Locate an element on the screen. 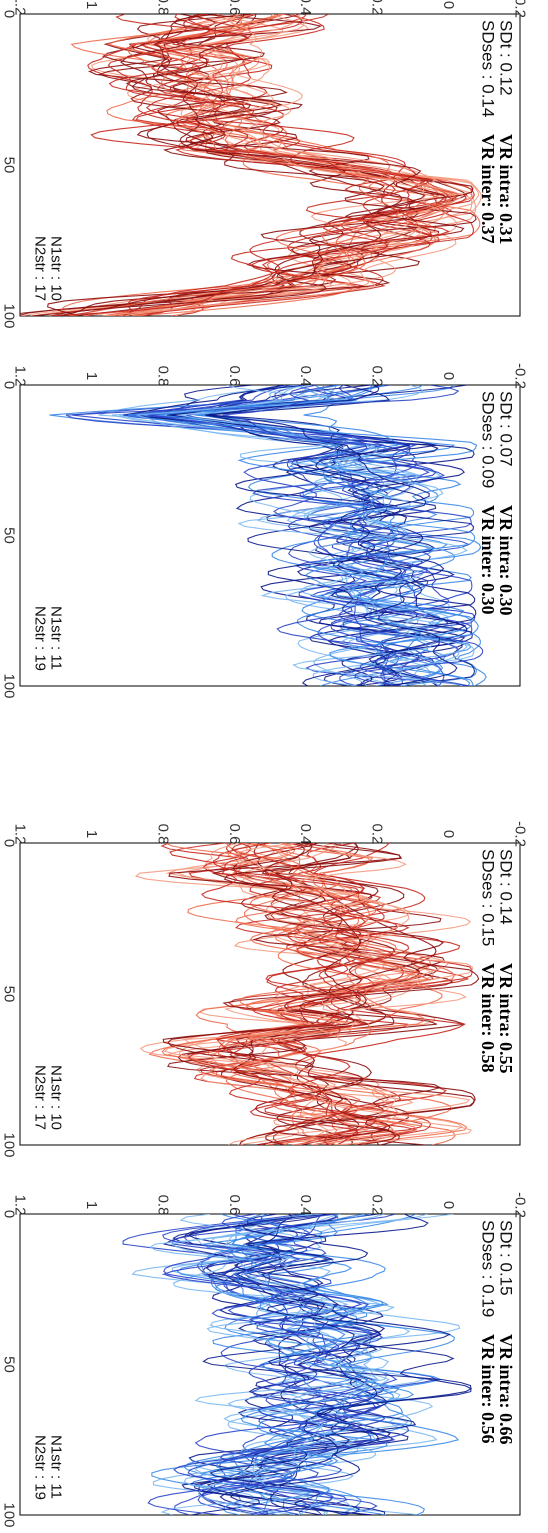 This screenshot has height=1533, width=548. sd-annotation: SDt : 0.14 is located at coordinates (506, 887).